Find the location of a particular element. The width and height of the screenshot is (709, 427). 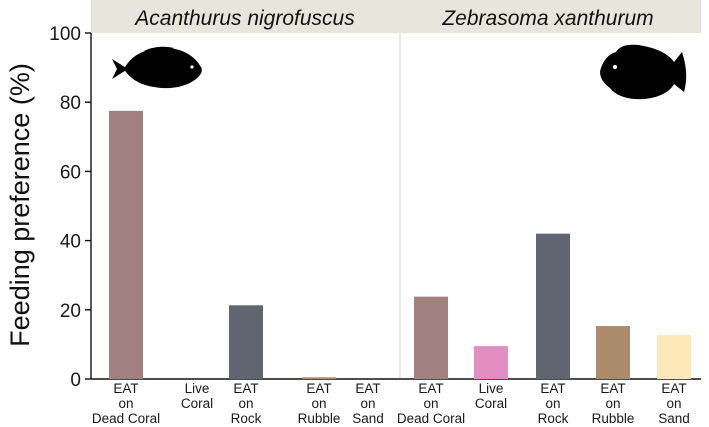

y-tick-label: 60 is located at coordinates (70, 172).